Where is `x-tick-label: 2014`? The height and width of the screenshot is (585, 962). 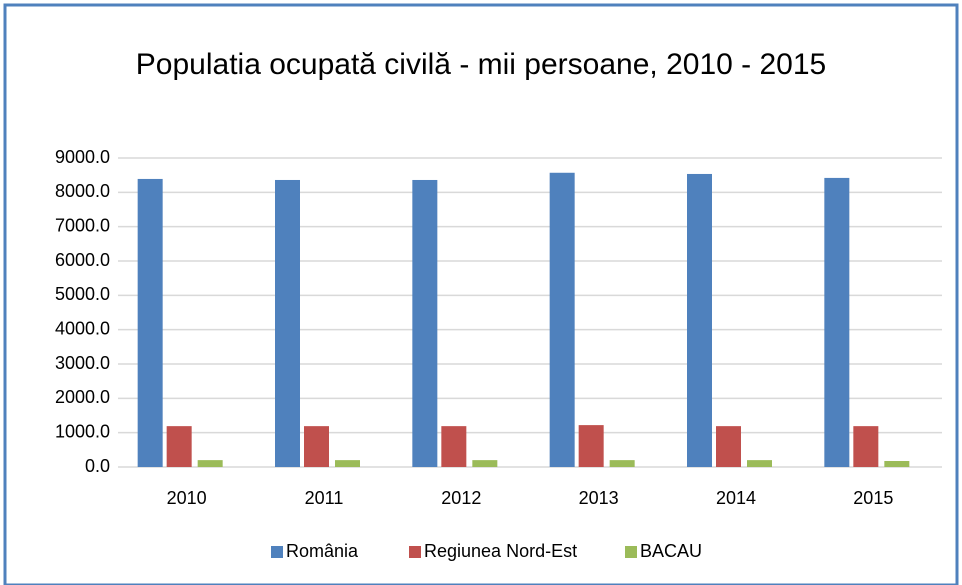
x-tick-label: 2014 is located at coordinates (736, 498).